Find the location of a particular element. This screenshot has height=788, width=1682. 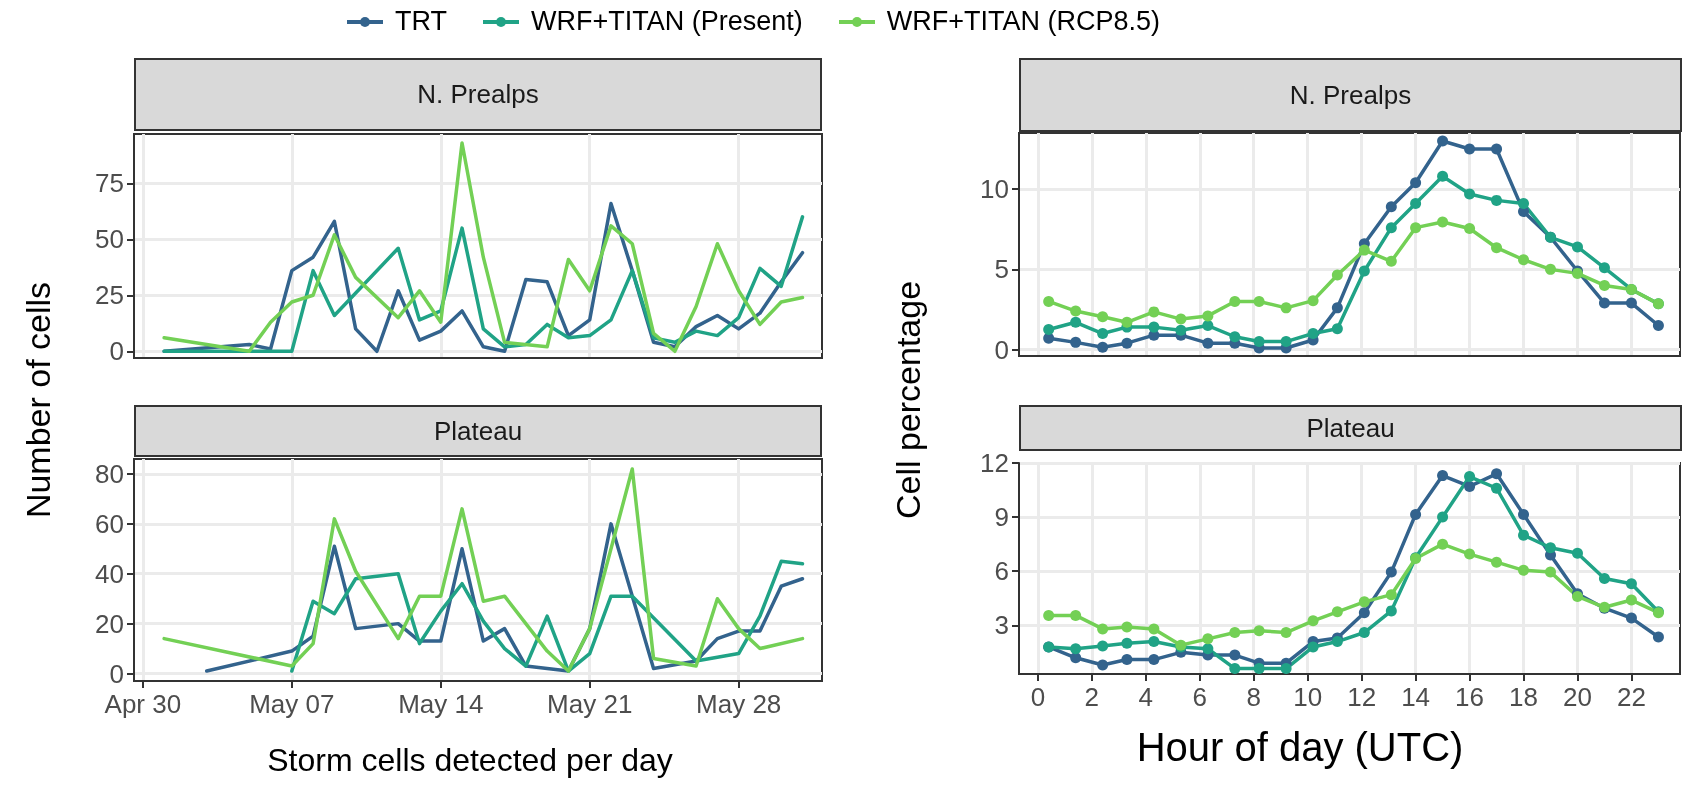

y-tick-label: 25 is located at coordinates (109, 295).